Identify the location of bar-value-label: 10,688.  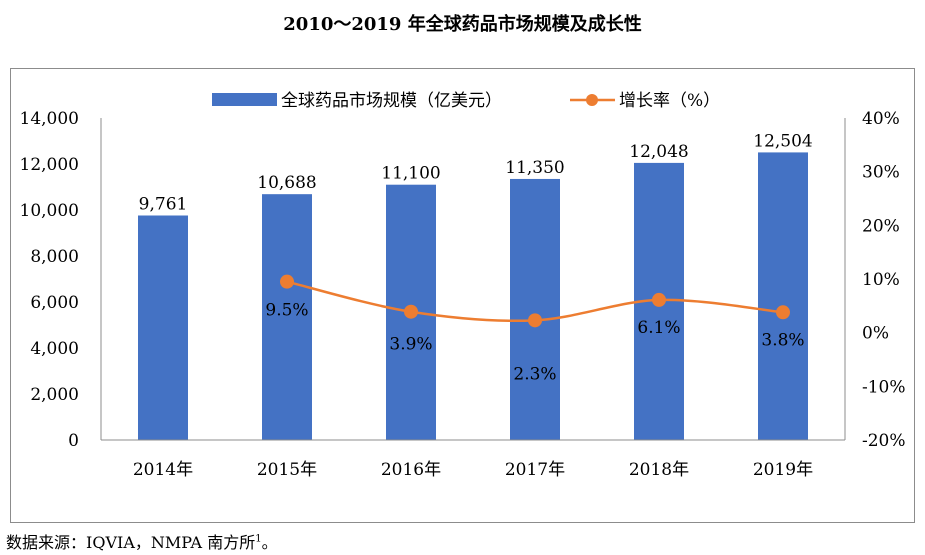
(286, 183).